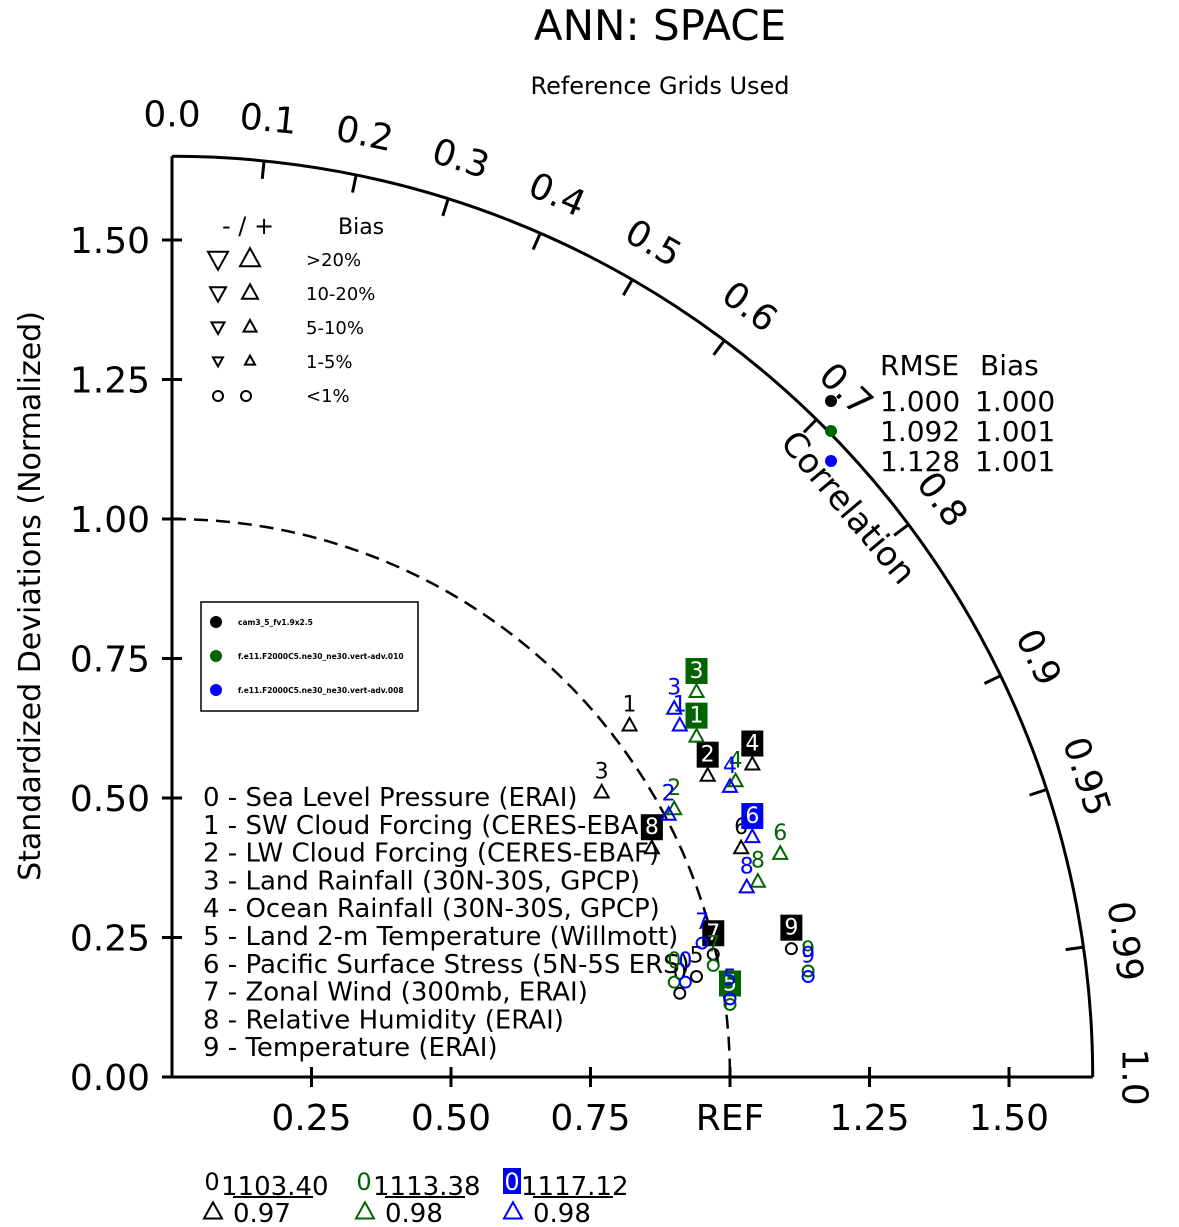 The image size is (1179, 1227). I want to click on y-tick-label: 1.50, so click(110, 241).